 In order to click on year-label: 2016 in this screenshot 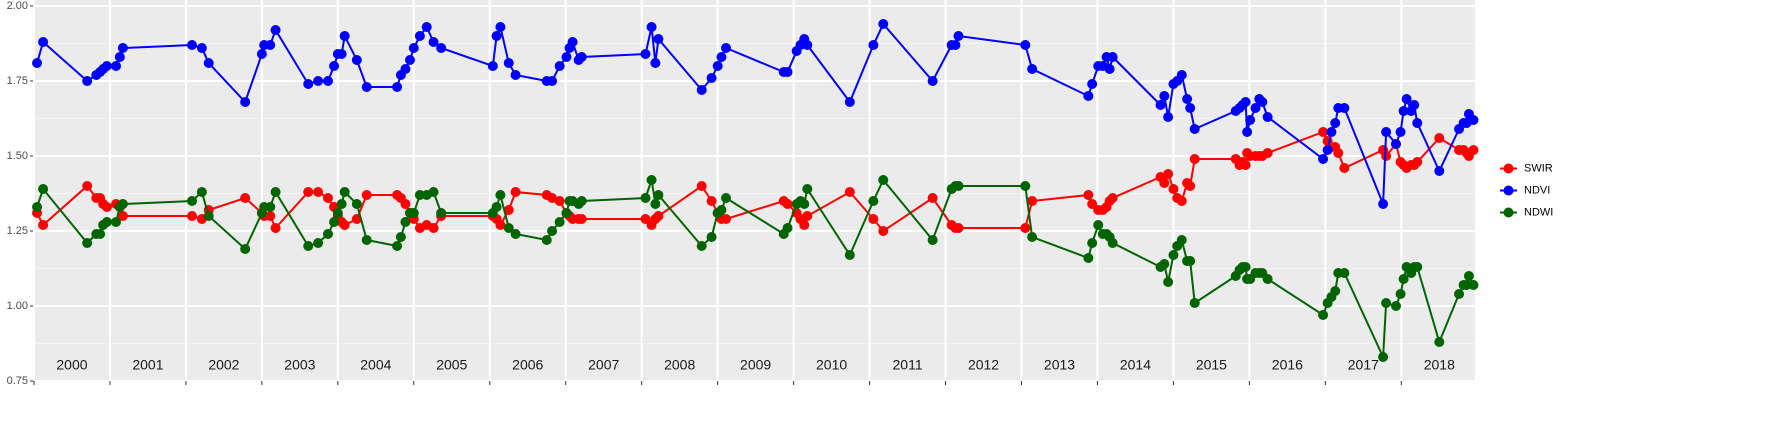, I will do `click(1287, 365)`.